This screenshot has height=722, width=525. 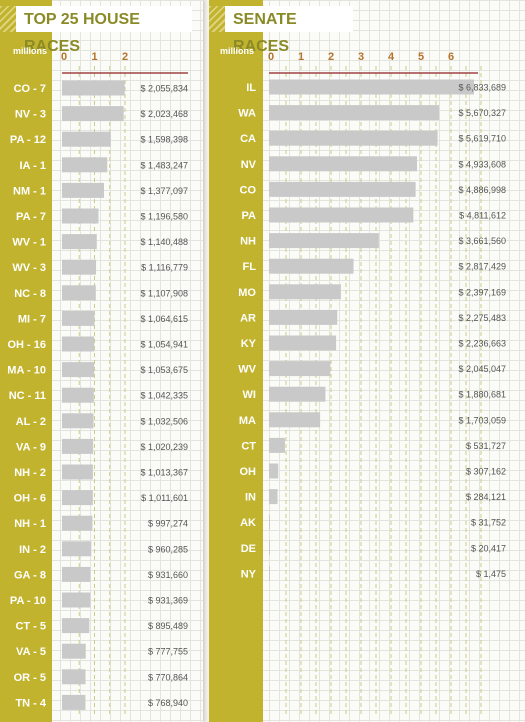 I want to click on senate-category-label: AR, so click(x=248, y=318).